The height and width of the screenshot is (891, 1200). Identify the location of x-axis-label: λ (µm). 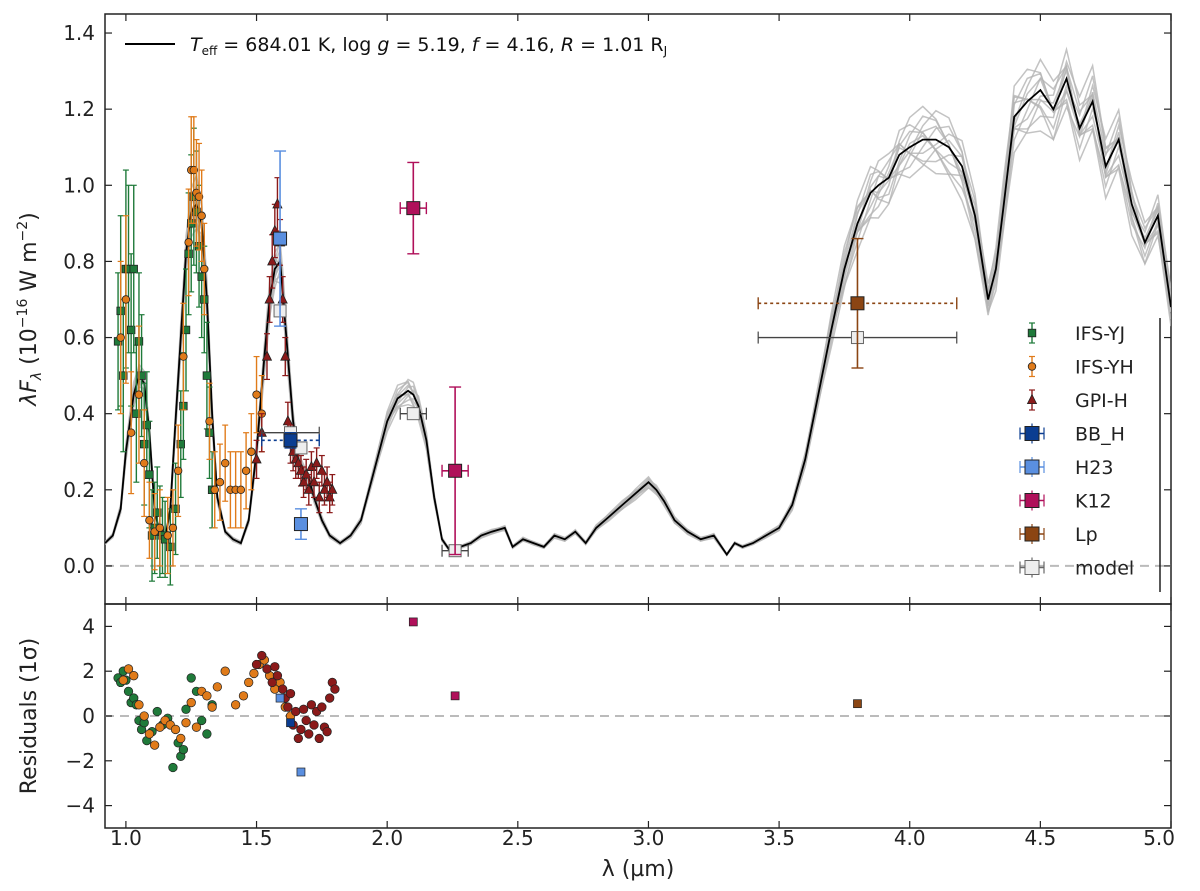
(638, 869).